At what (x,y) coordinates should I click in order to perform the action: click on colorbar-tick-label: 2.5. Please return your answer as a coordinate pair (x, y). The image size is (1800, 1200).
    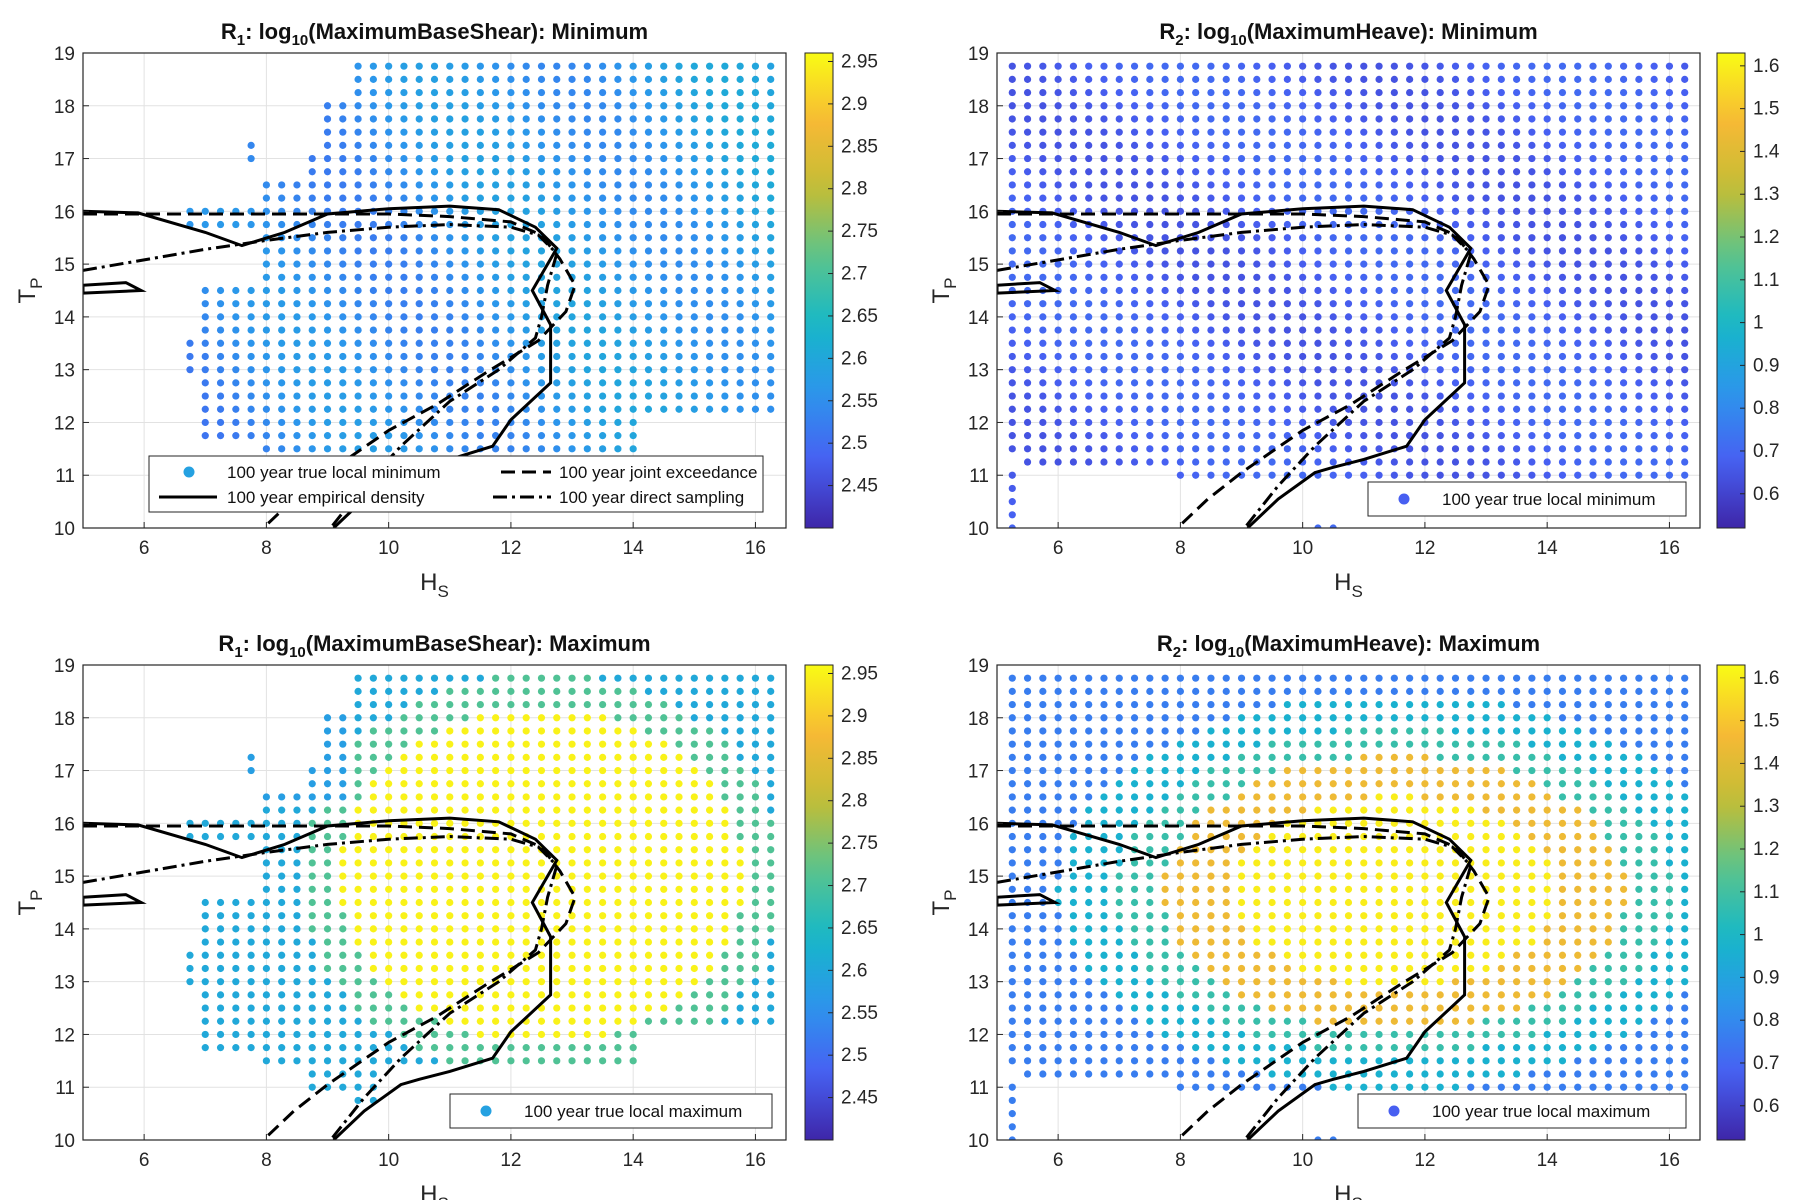
    Looking at the image, I should click on (854, 1055).